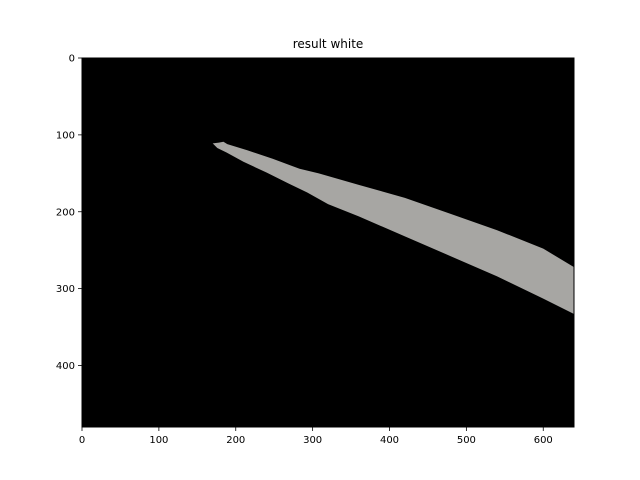 Image resolution: width=640 pixels, height=480 pixels. I want to click on x-tick-label: 300, so click(312, 440).